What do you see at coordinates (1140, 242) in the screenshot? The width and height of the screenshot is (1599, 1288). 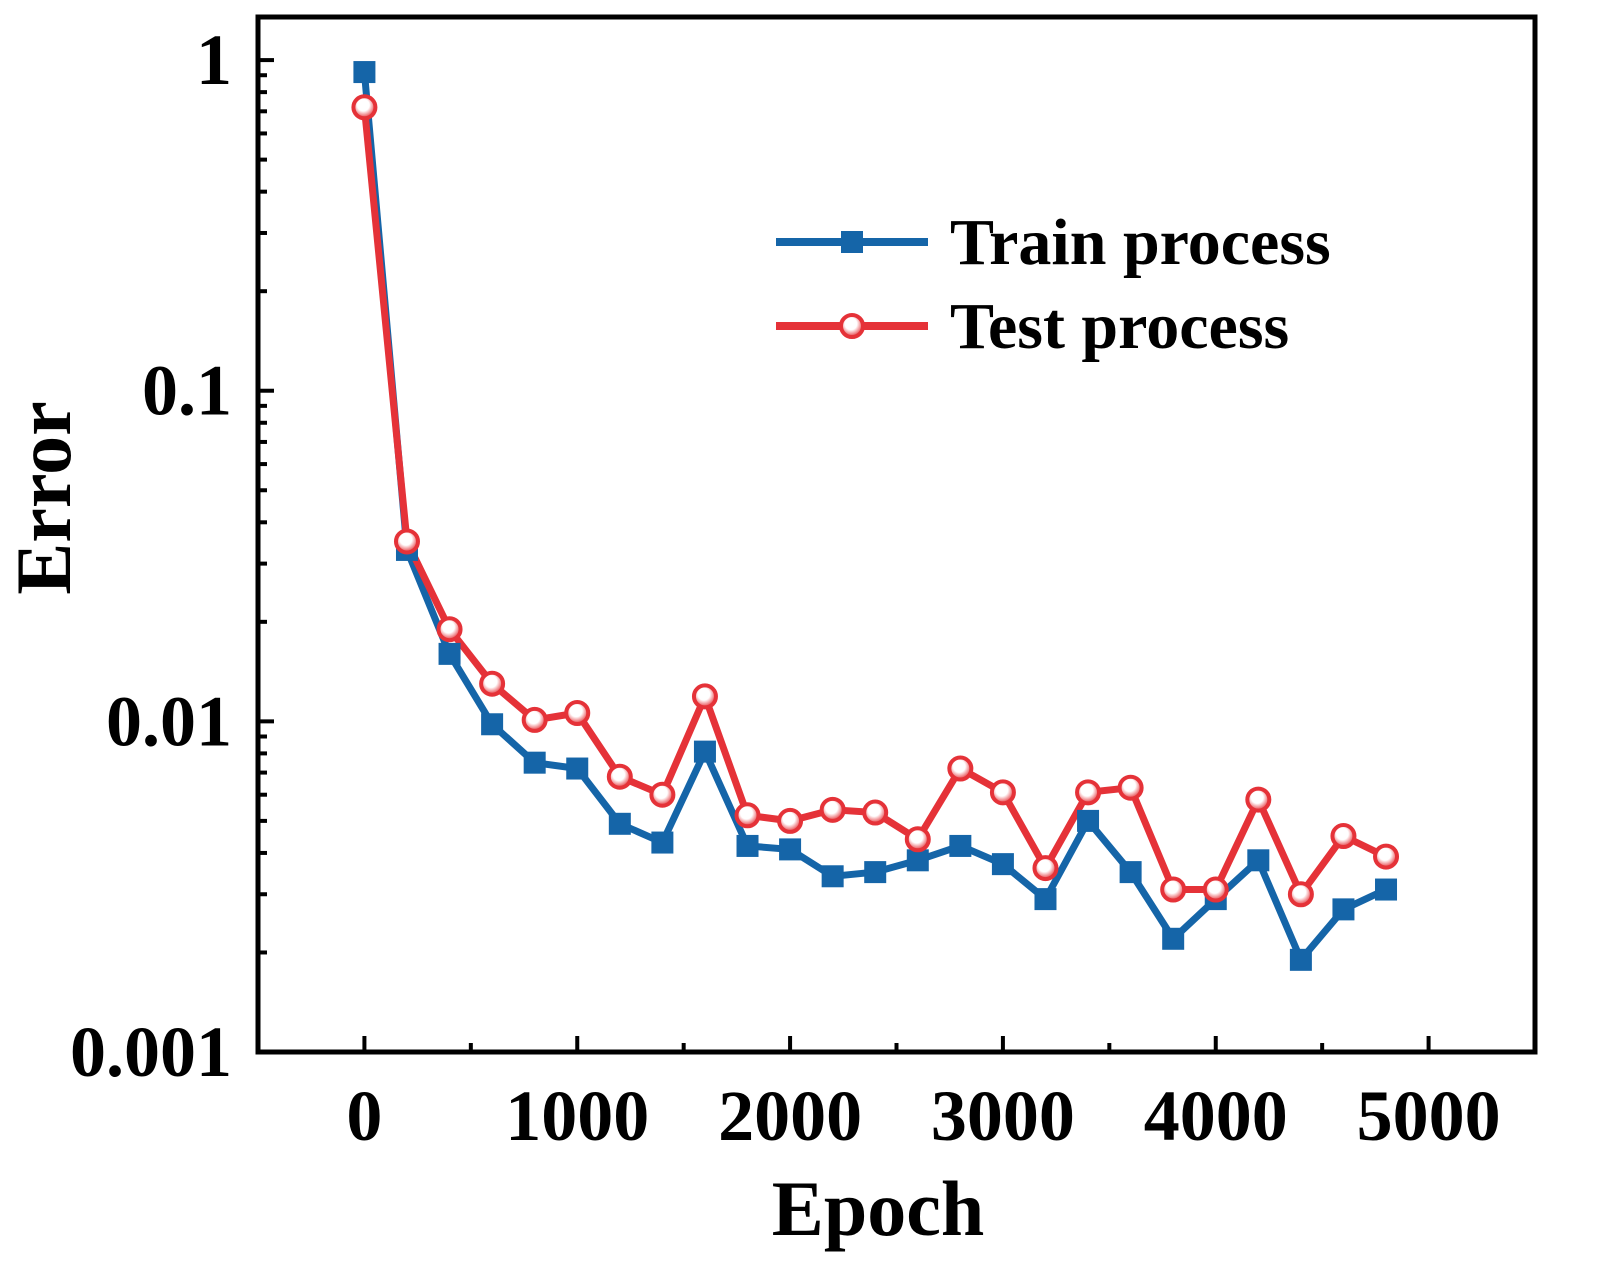 I see `legend-label: Train process` at bounding box center [1140, 242].